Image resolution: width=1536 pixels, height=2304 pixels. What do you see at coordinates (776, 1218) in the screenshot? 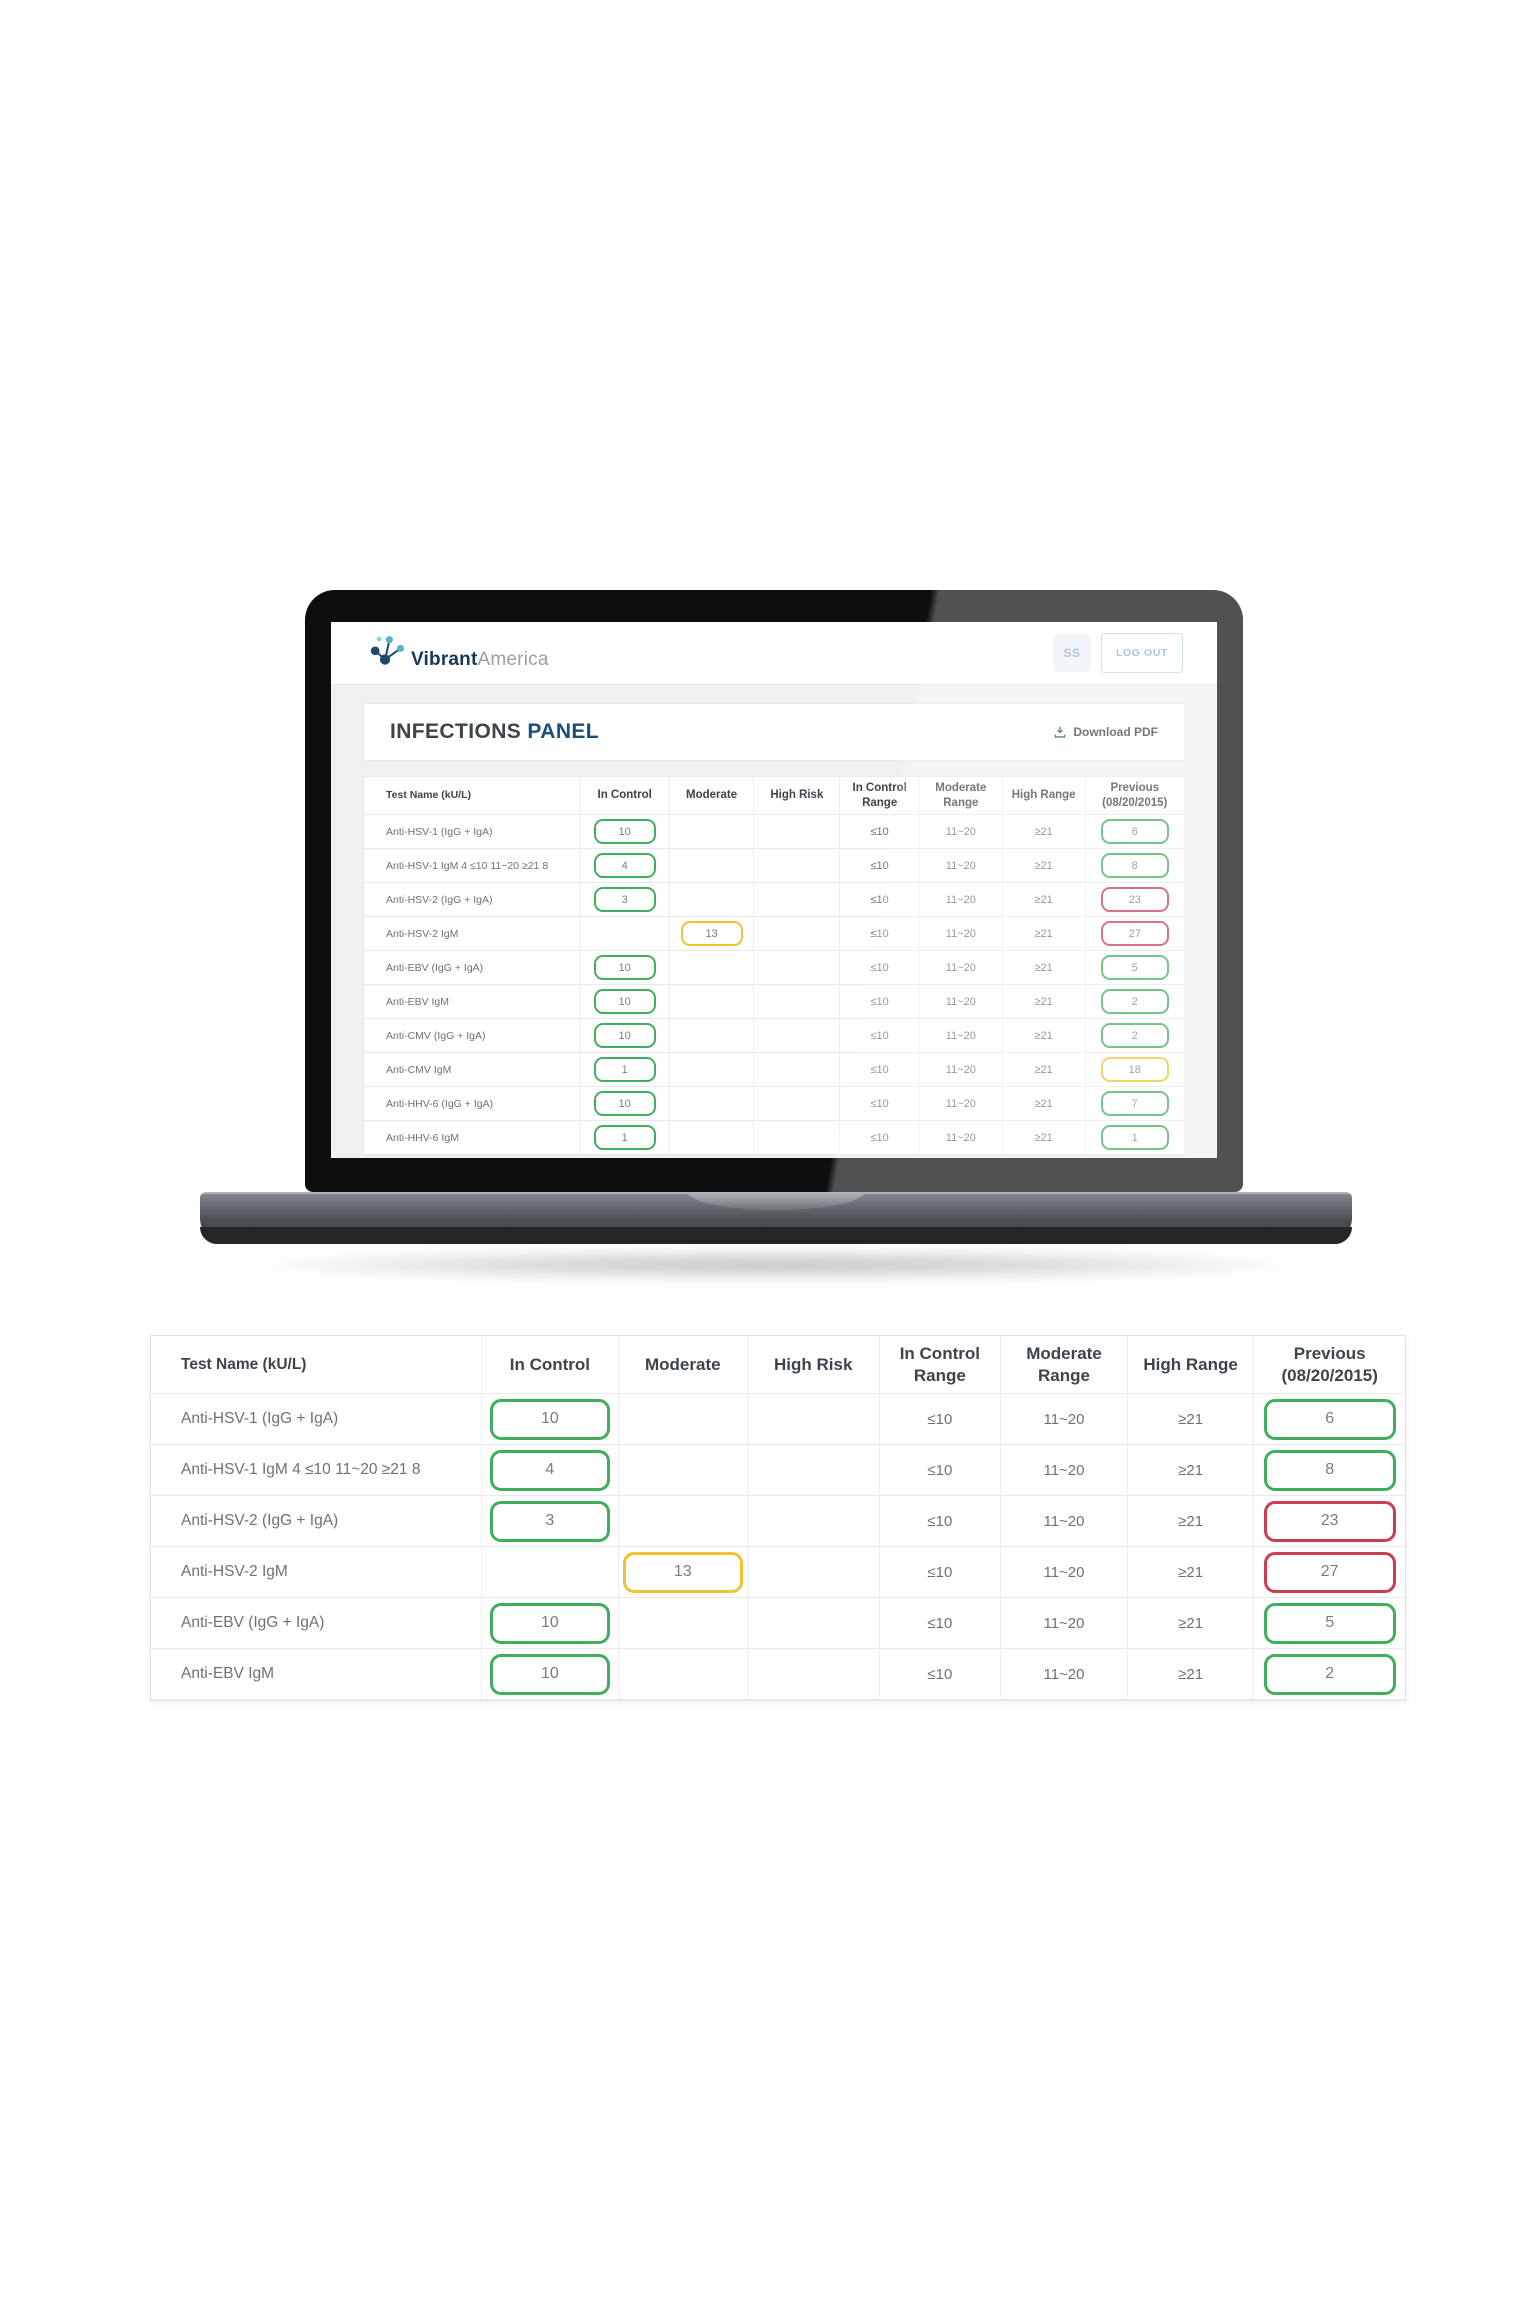
I see `laptop-base` at bounding box center [776, 1218].